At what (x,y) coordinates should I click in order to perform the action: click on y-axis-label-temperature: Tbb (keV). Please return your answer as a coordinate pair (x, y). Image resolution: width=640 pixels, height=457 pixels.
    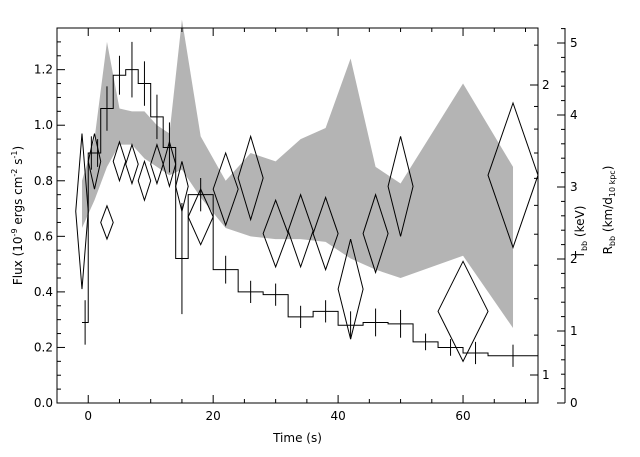
    Looking at the image, I should click on (581, 233).